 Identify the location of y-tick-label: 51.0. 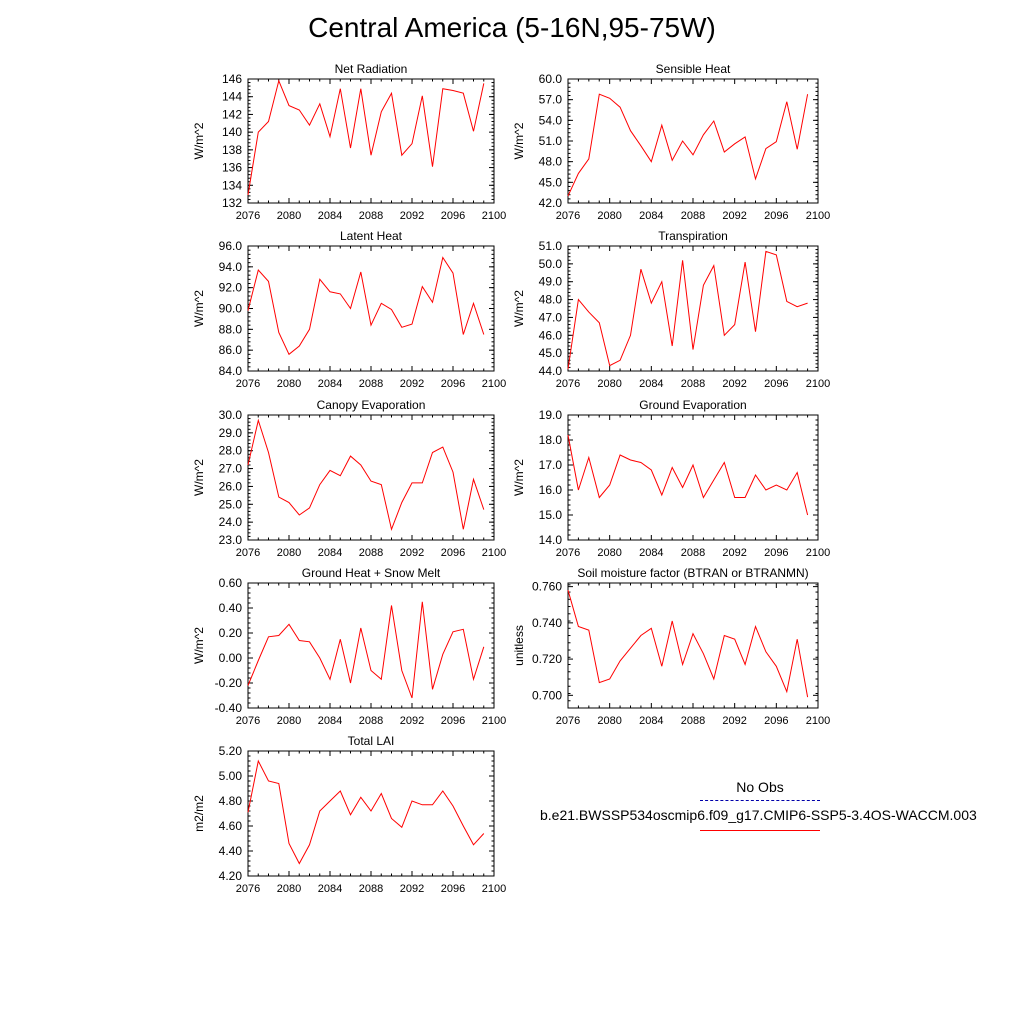
(551, 246).